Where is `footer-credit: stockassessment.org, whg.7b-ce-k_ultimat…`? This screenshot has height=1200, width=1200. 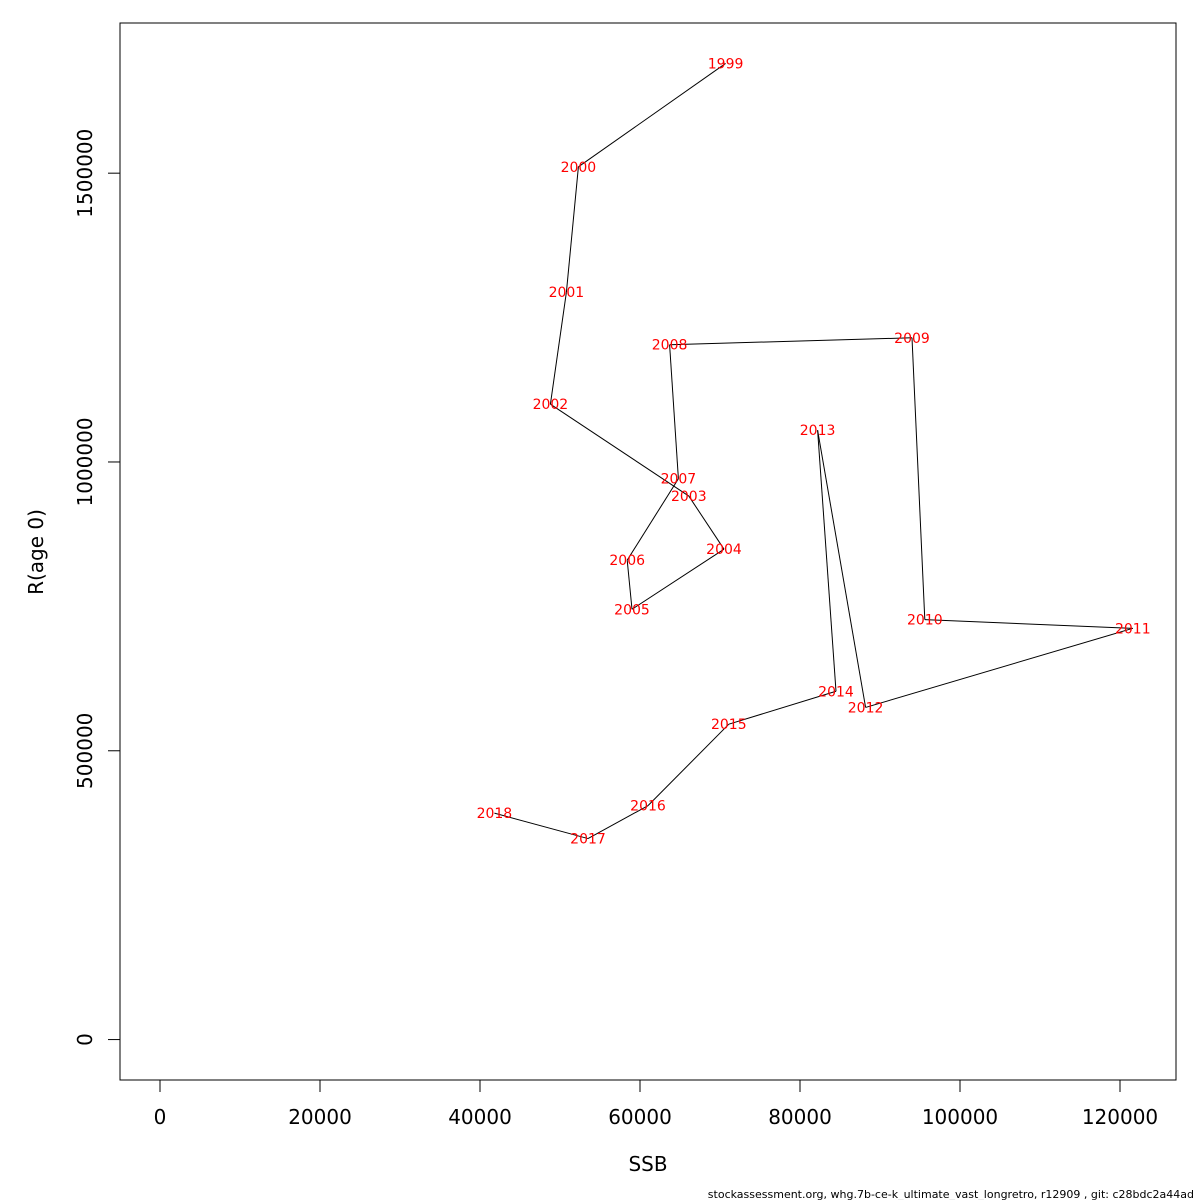 footer-credit: stockassessment.org, whg.7b-ce-k_ultimat… is located at coordinates (951, 1194).